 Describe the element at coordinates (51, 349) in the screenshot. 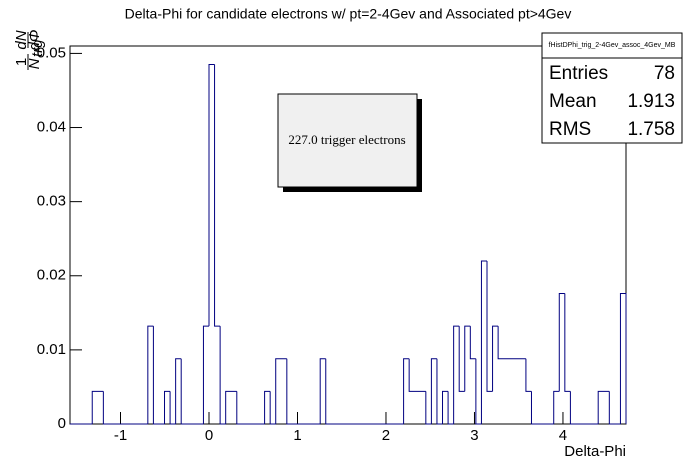

I see `y-tick-label: 0.01` at that location.